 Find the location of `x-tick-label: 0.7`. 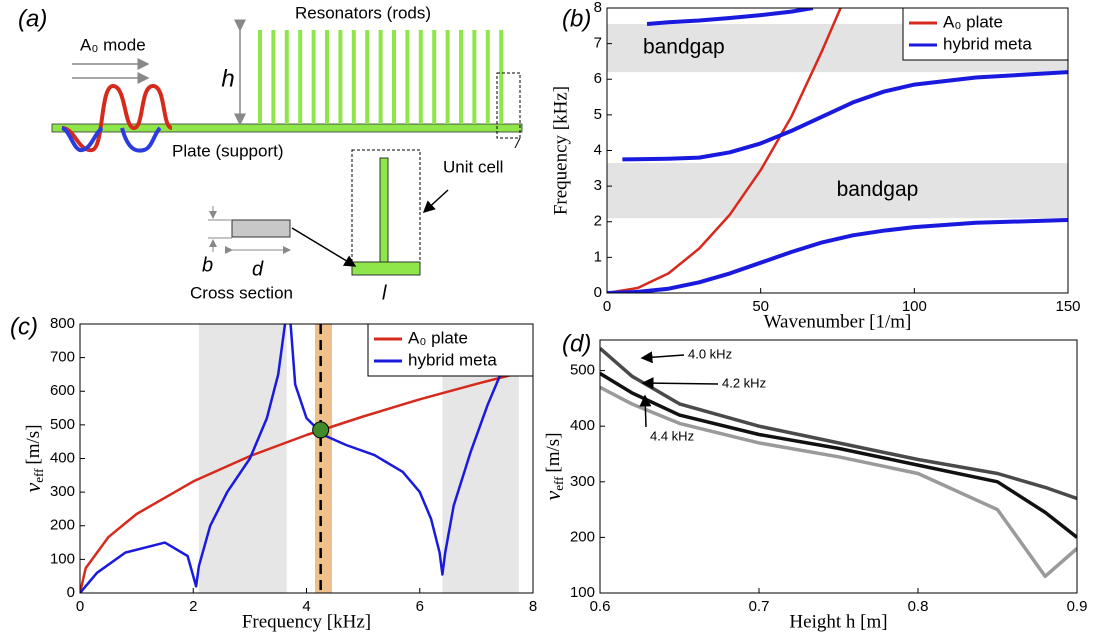

x-tick-label: 0.7 is located at coordinates (759, 606).